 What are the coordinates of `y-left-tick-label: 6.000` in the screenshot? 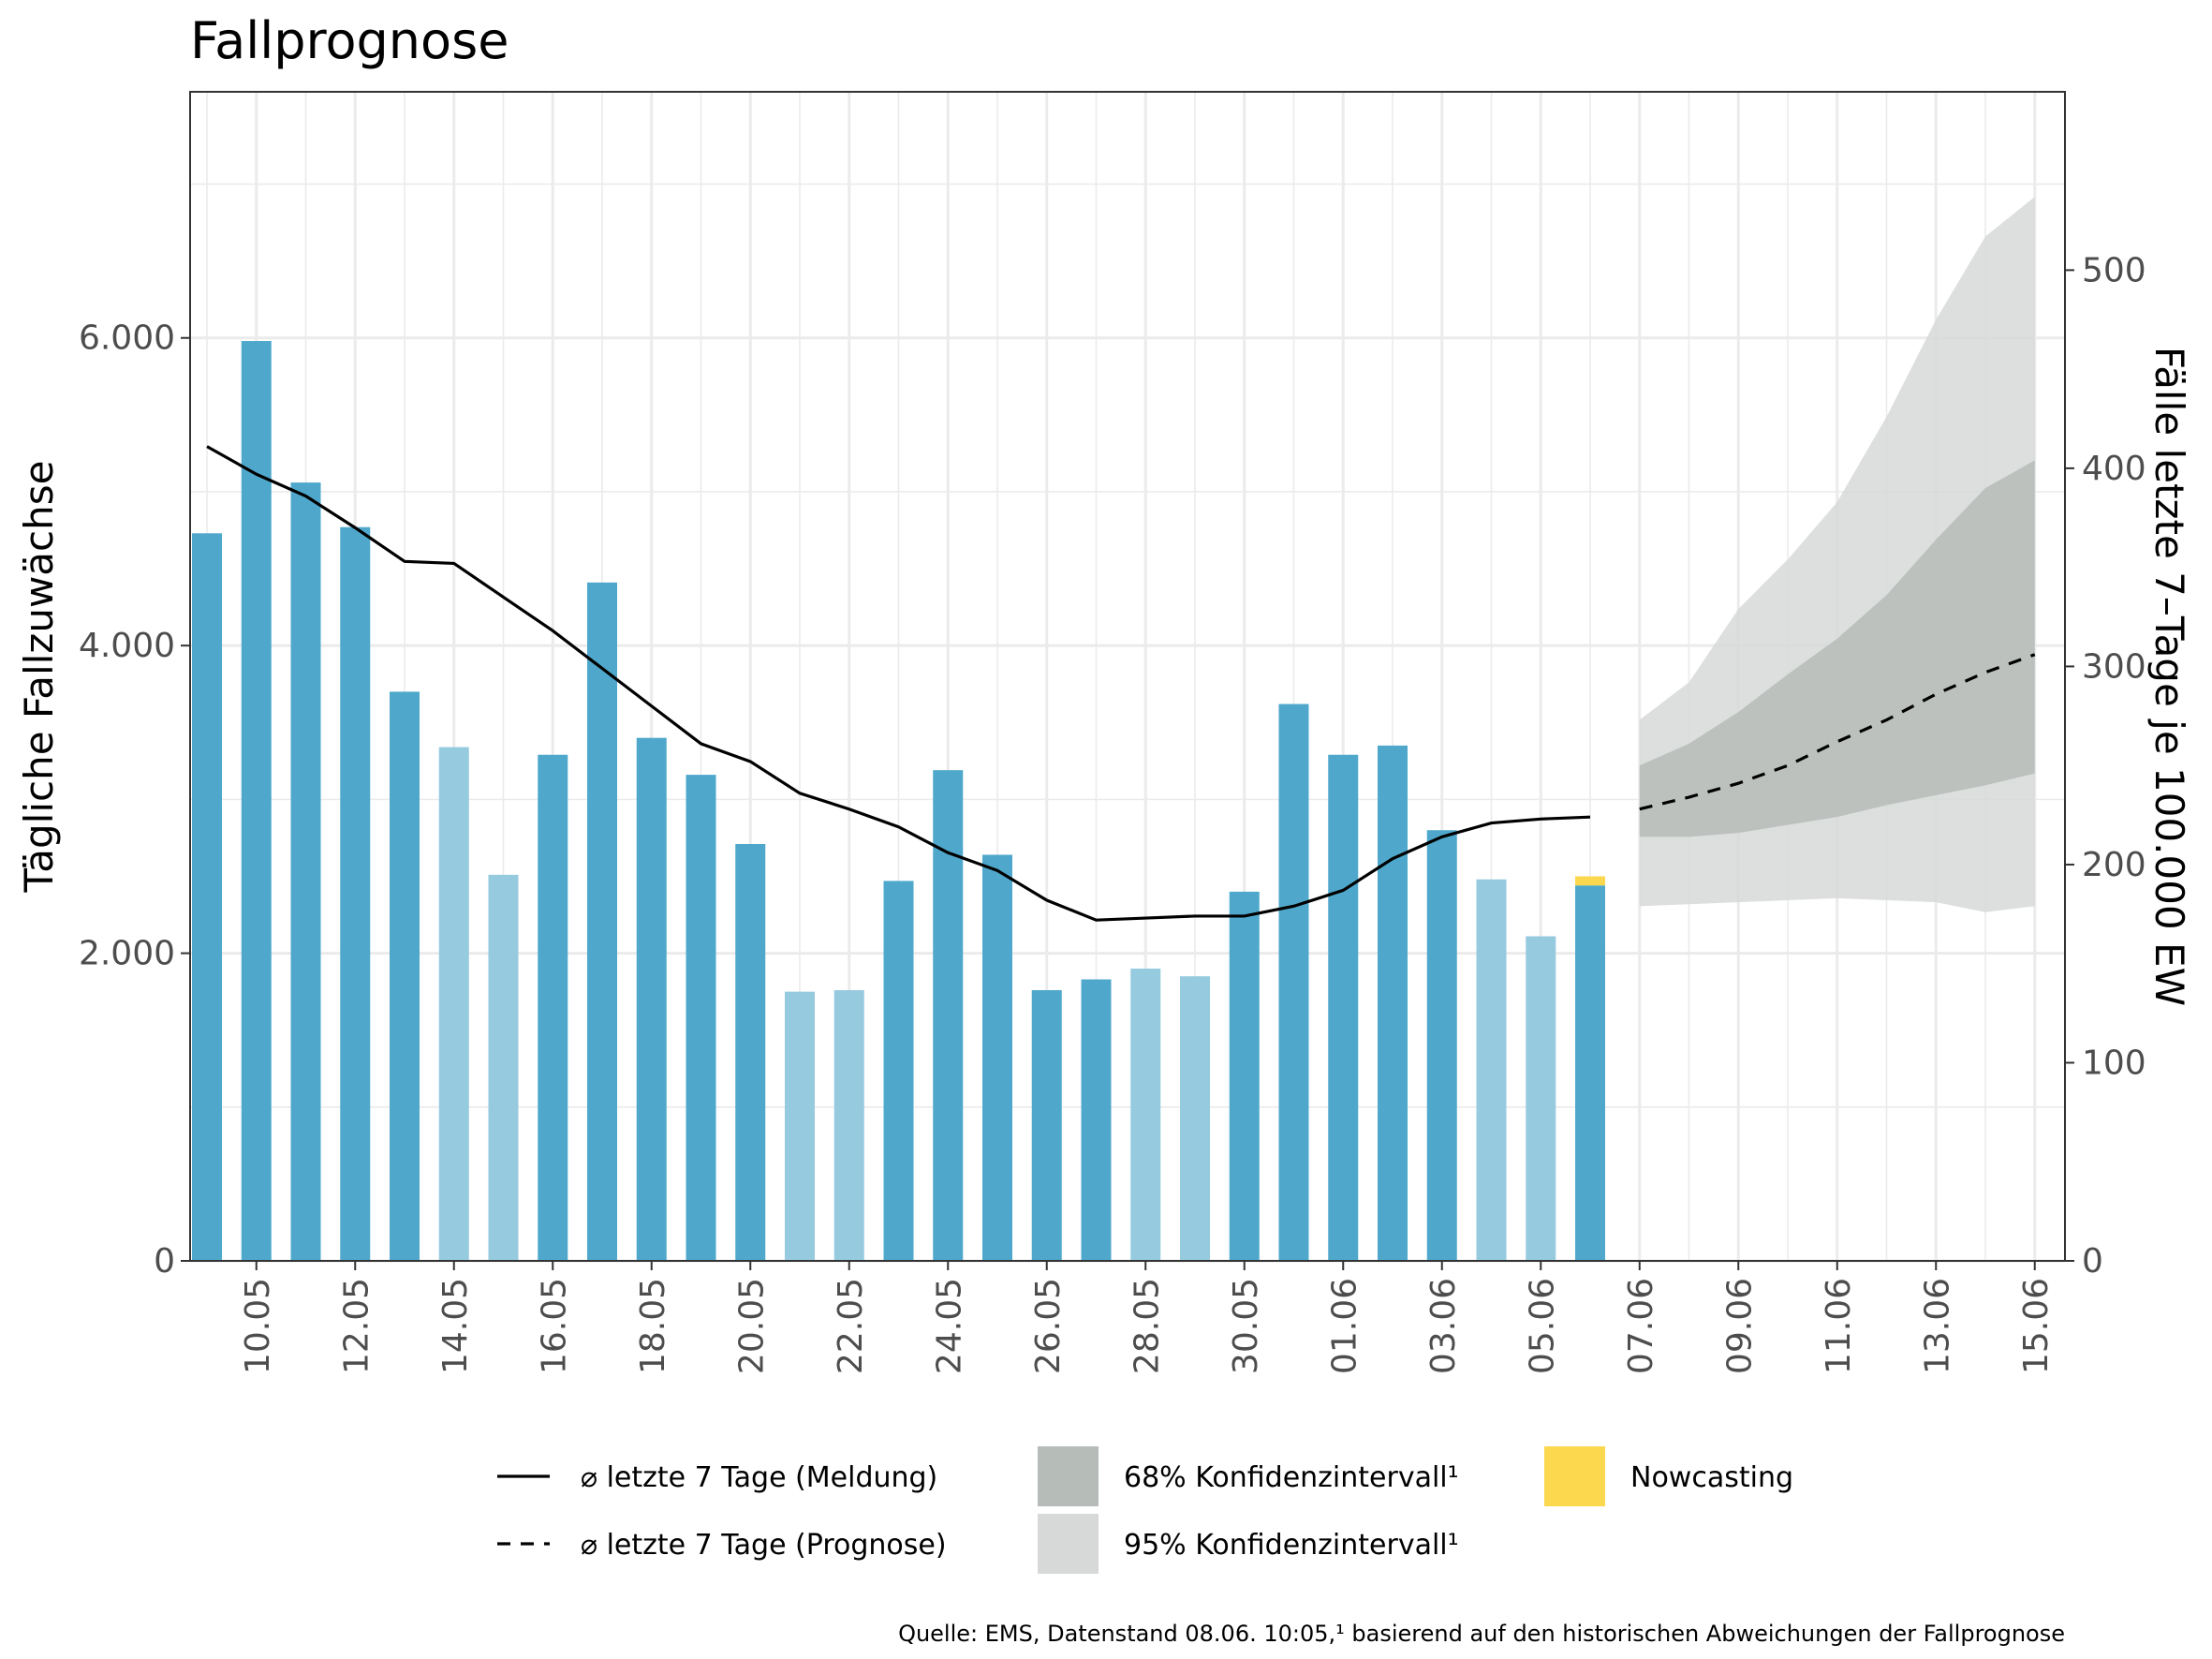 It's located at (127, 338).